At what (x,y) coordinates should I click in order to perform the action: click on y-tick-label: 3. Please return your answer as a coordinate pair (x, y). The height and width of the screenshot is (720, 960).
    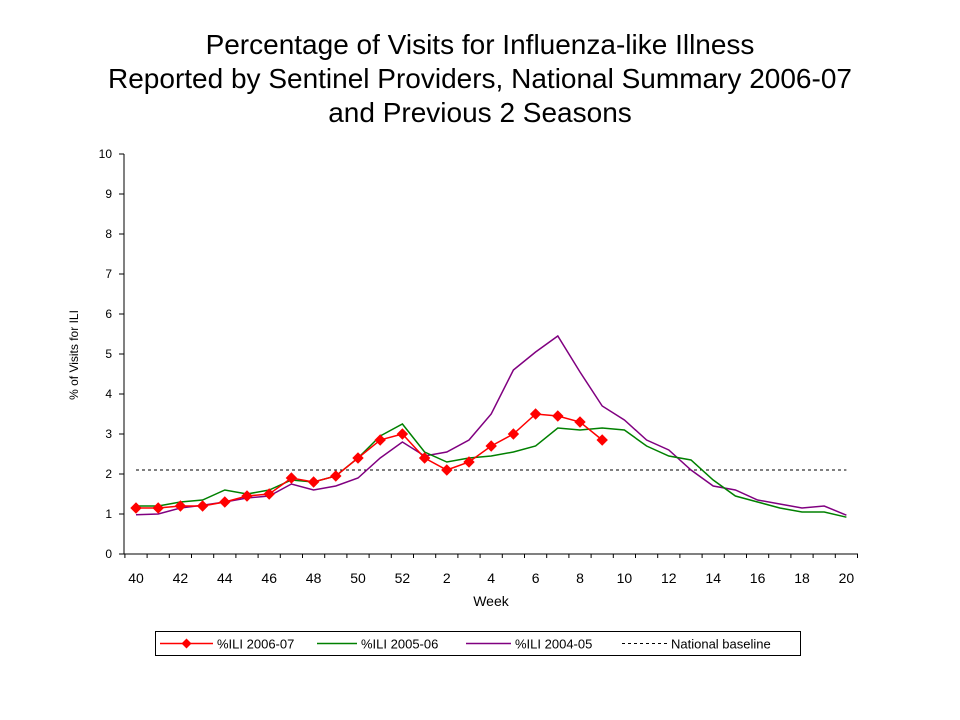
    Looking at the image, I should click on (108, 434).